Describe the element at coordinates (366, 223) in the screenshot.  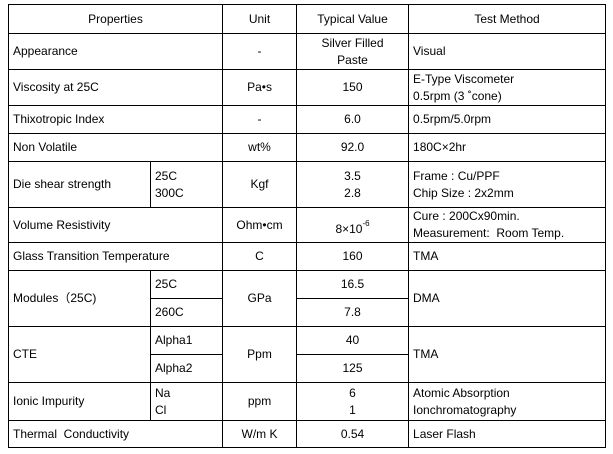
I see `exponent: -6` at that location.